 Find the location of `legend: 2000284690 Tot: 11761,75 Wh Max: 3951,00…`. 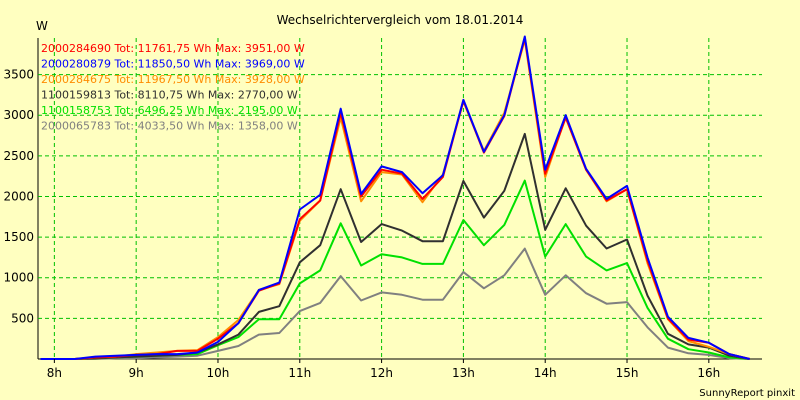

legend: 2000284690 Tot: 11761,75 Wh Max: 3951,00… is located at coordinates (173, 87).